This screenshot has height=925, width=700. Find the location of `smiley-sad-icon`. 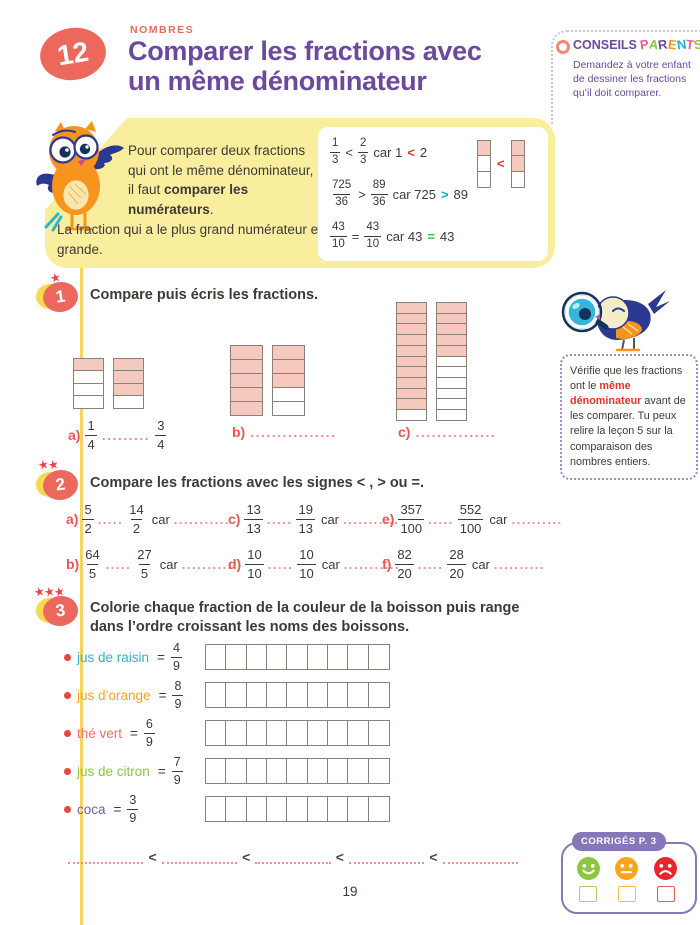

smiley-sad-icon is located at coordinates (665, 868).